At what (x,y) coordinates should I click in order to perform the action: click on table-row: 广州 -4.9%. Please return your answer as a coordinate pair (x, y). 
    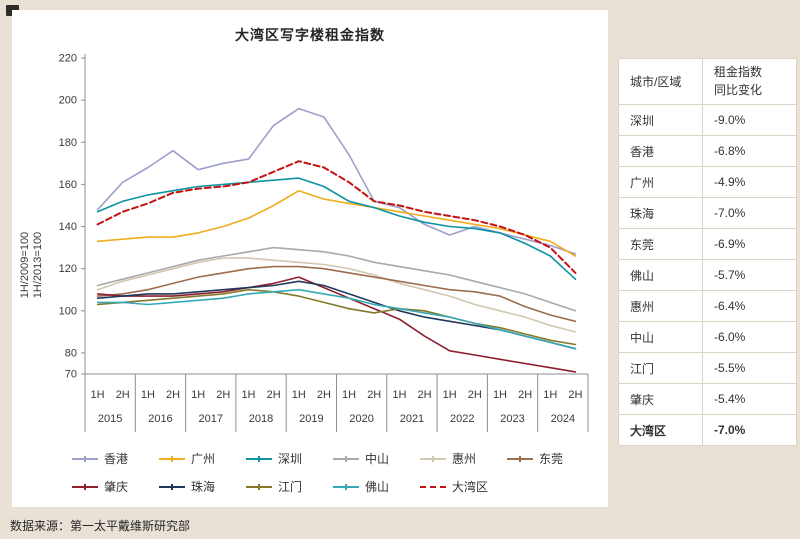
    Looking at the image, I should click on (707, 182).